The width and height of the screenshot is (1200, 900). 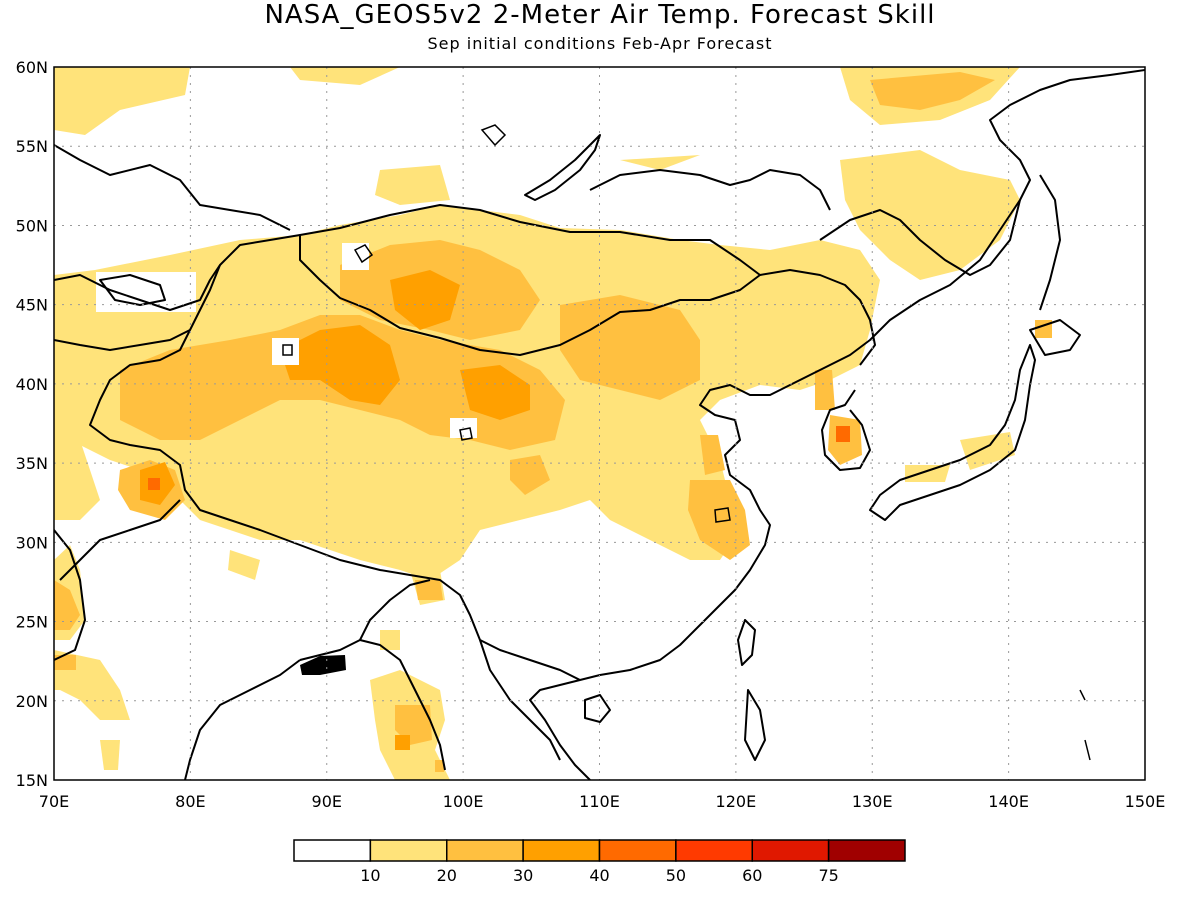 I want to click on longitude-label: 100E, so click(x=463, y=801).